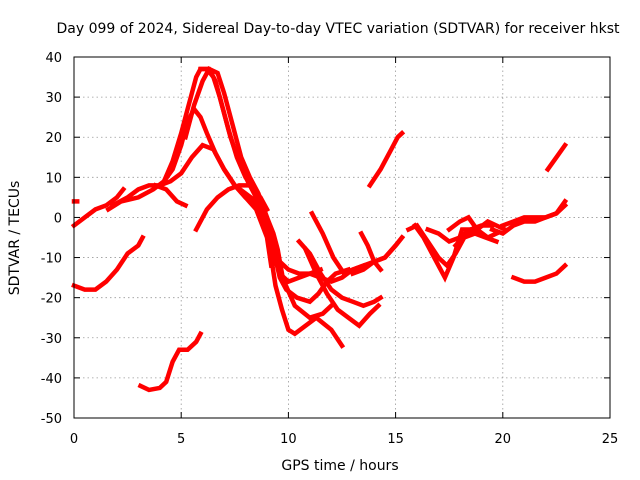 The height and width of the screenshot is (480, 640). What do you see at coordinates (74, 439) in the screenshot?
I see `x-tick-label: 0` at bounding box center [74, 439].